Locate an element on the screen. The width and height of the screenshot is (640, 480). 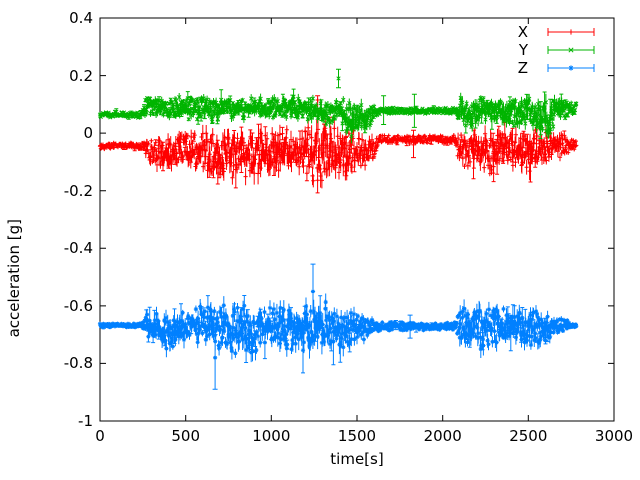
legend-label-z: Z is located at coordinates (522, 68).